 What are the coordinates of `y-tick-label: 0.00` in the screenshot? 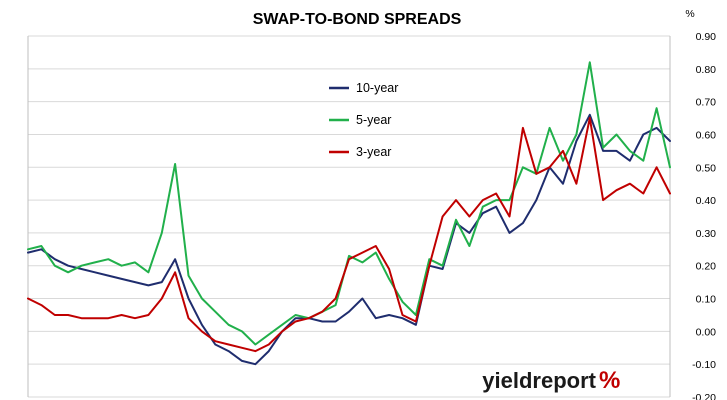 It's located at (706, 332).